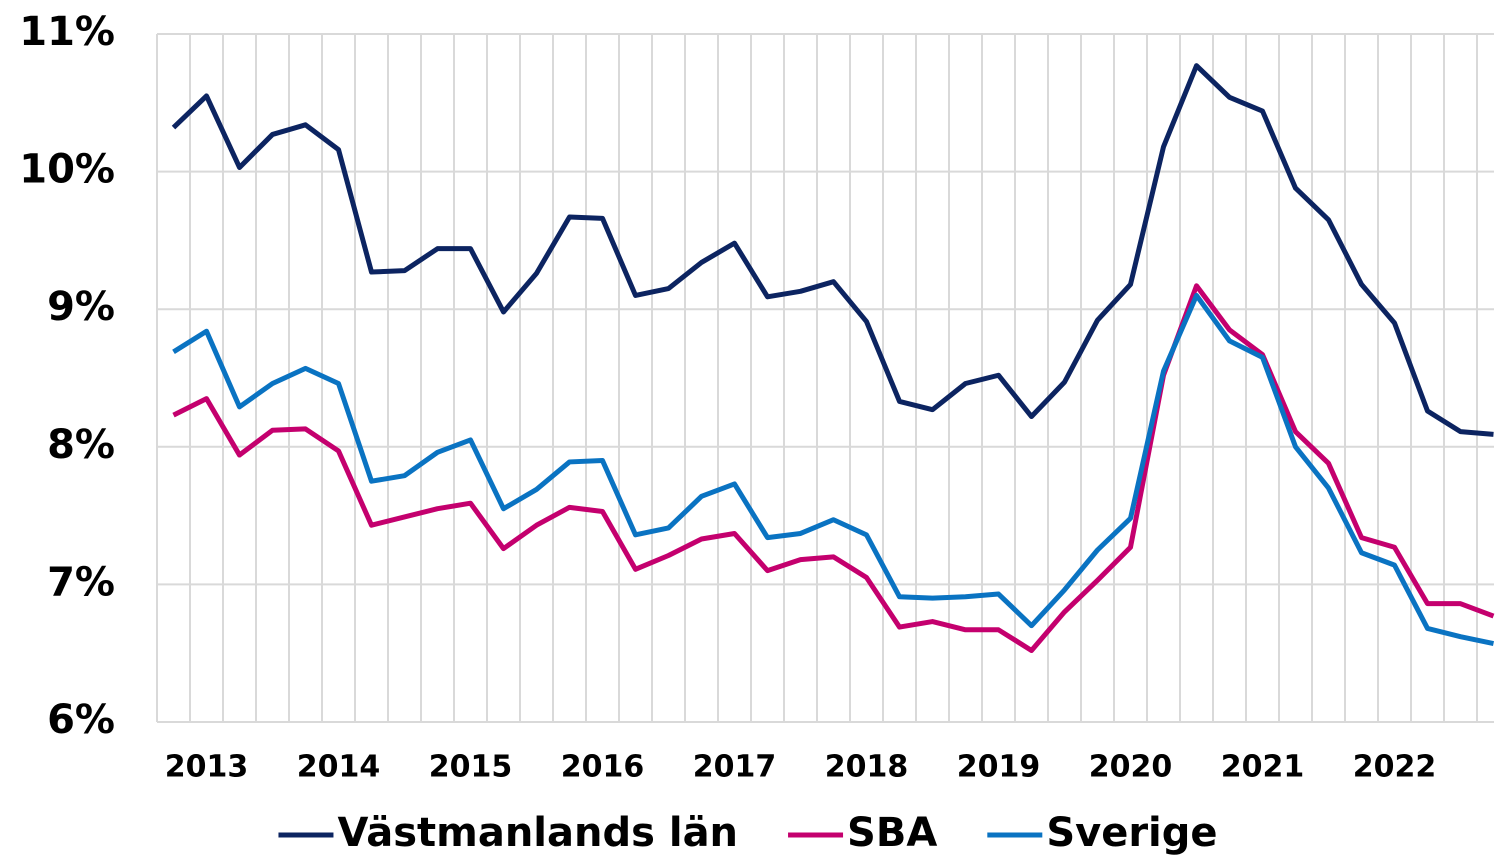  Describe the element at coordinates (339, 767) in the screenshot. I see `x-tick-label: 2014` at that location.